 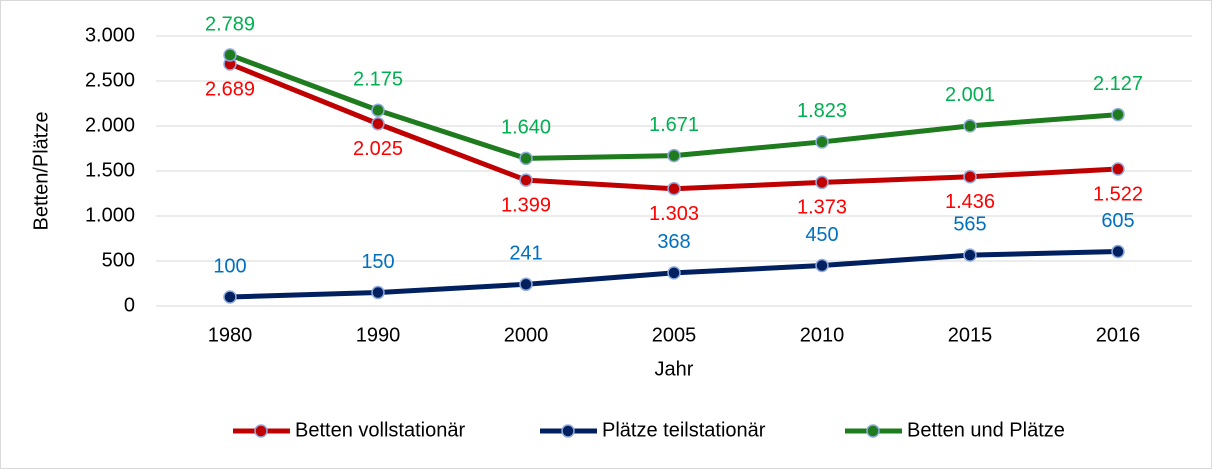 I want to click on data-label: 1.436, so click(x=970, y=202).